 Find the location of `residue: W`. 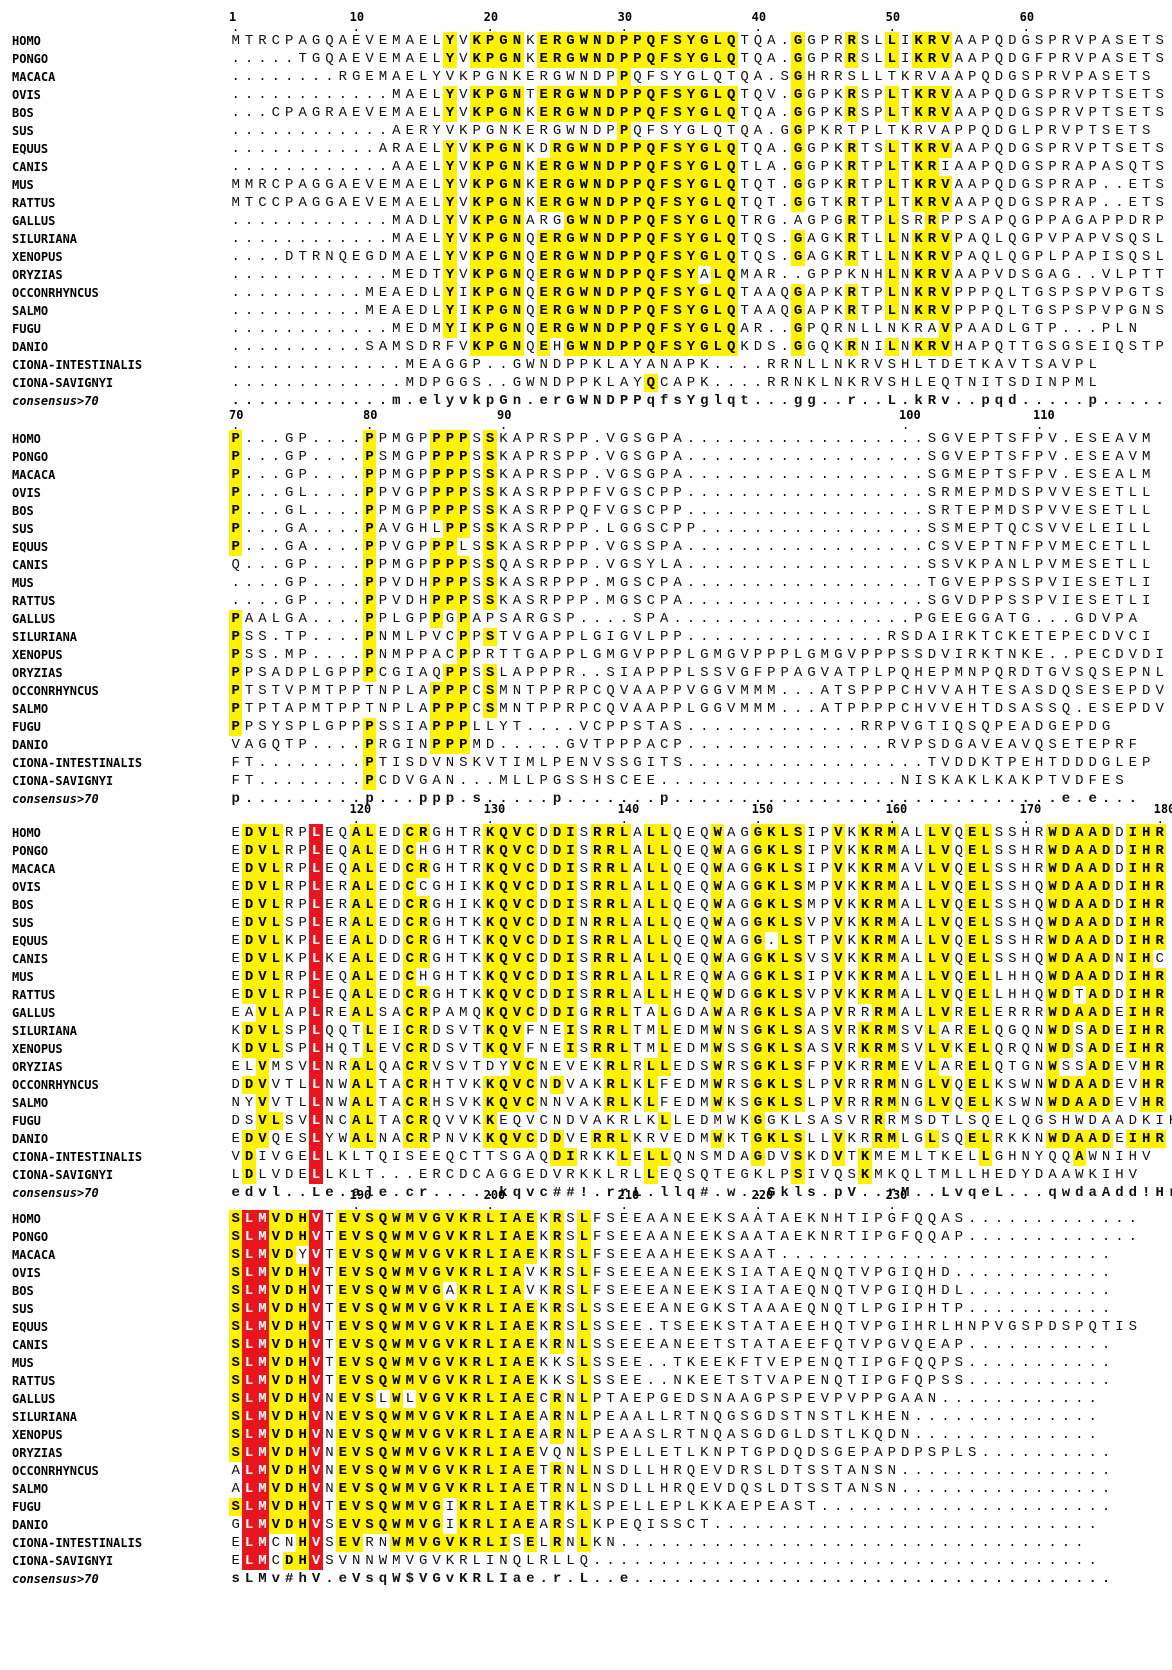

residue: W is located at coordinates (570, 77).